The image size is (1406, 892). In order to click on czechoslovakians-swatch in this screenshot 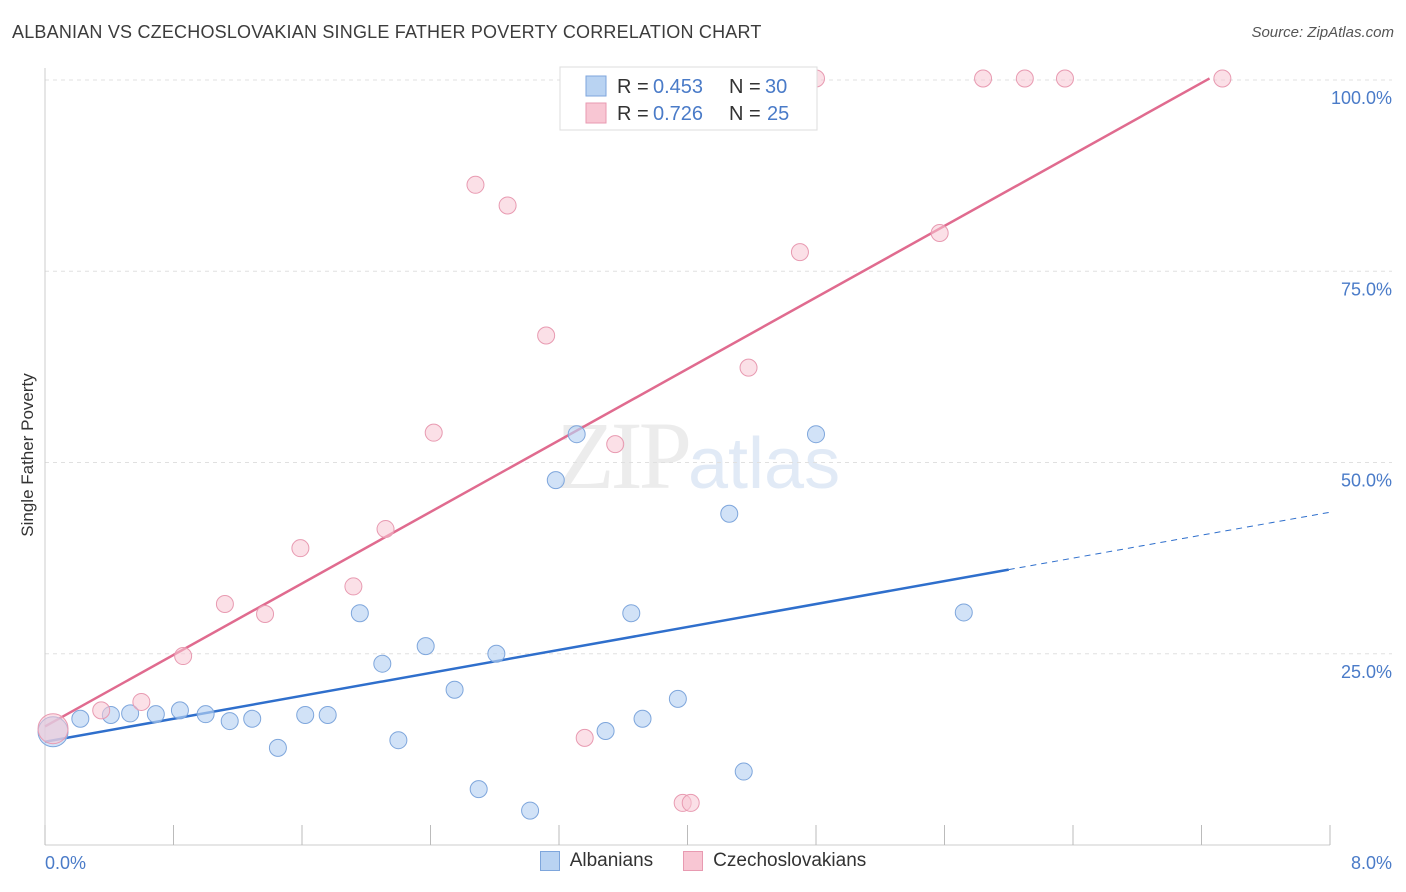, I will do `click(693, 861)`.